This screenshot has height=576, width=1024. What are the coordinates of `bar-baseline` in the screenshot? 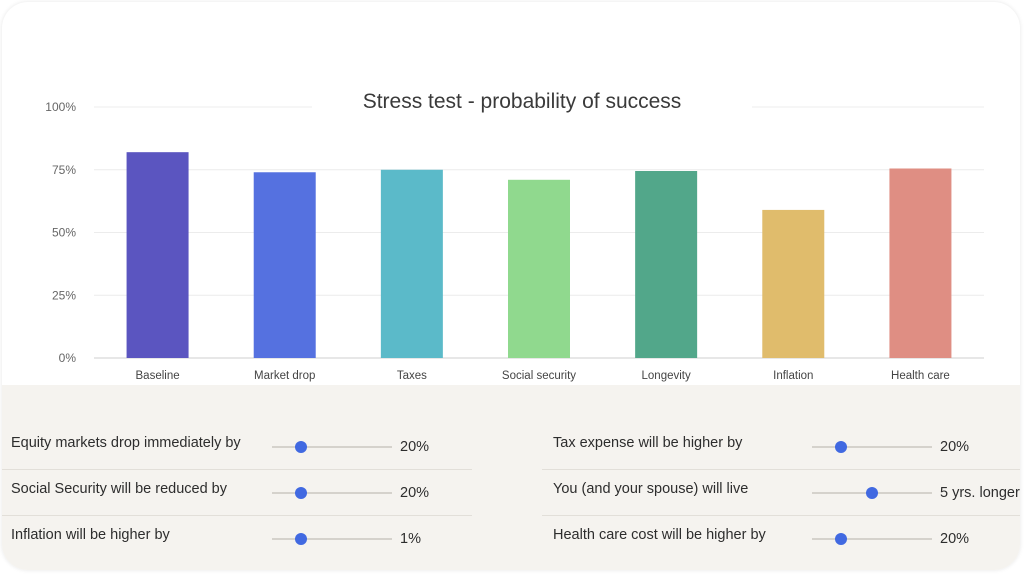 It's located at (157, 255).